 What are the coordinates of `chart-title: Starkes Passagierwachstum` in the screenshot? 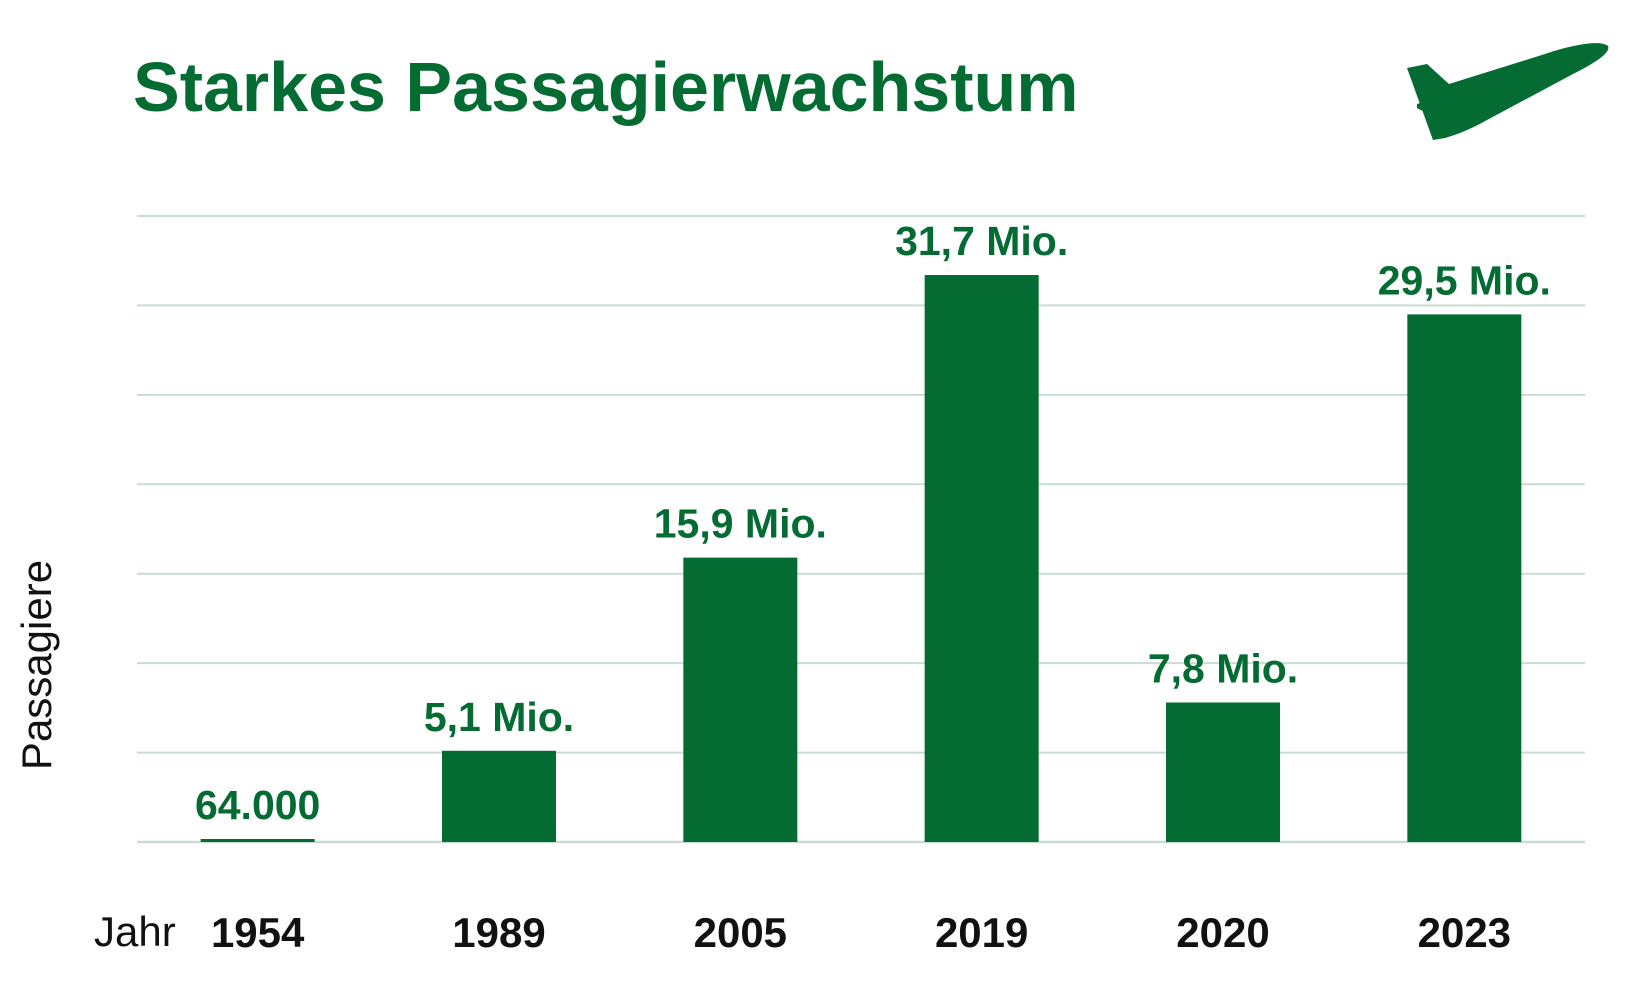 It's located at (606, 87).